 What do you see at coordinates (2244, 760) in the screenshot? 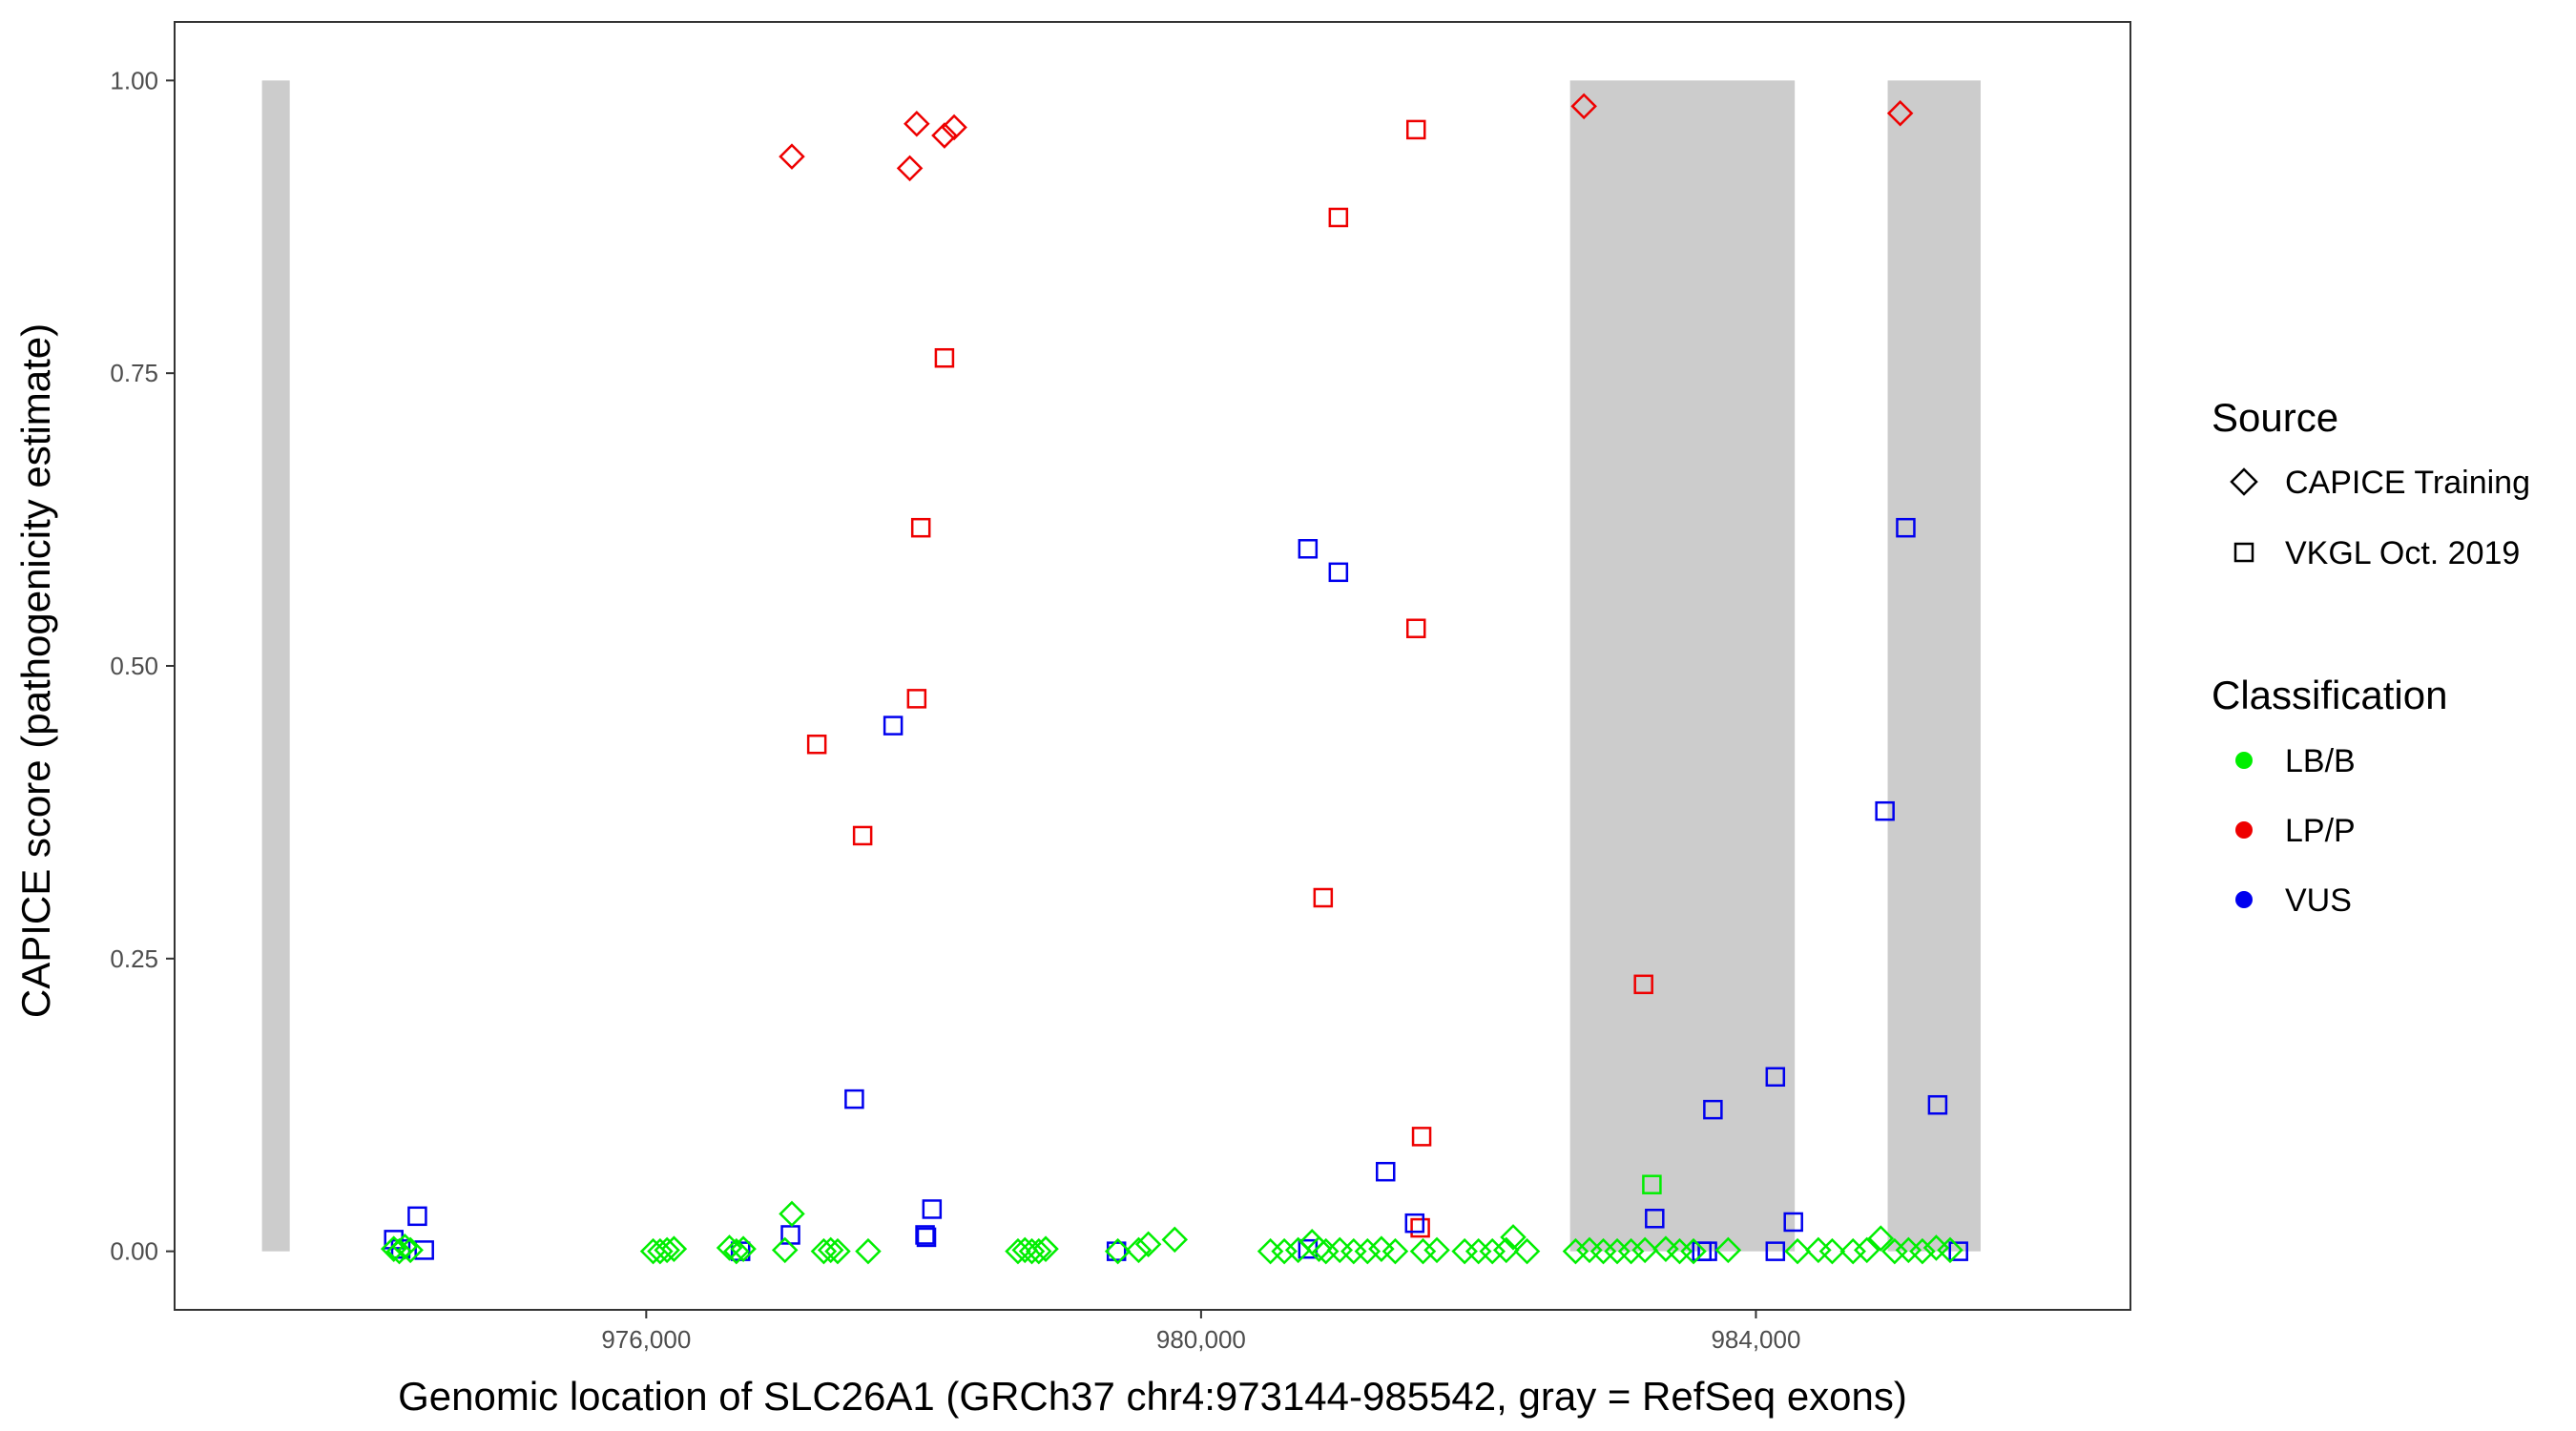
I see `legend-lbb-dot-icon` at bounding box center [2244, 760].